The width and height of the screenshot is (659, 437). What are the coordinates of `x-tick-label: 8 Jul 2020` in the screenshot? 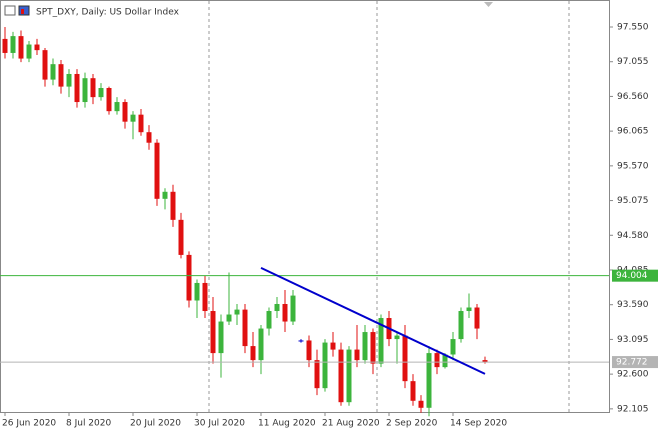 It's located at (88, 424).